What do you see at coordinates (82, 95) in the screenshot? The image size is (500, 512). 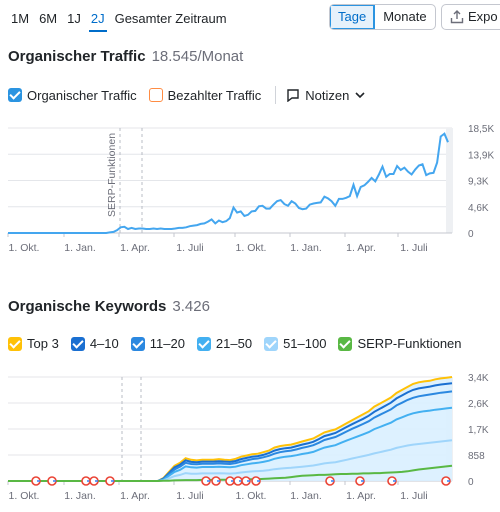 I see `legend-organic-label: Organischer Traffic` at bounding box center [82, 95].